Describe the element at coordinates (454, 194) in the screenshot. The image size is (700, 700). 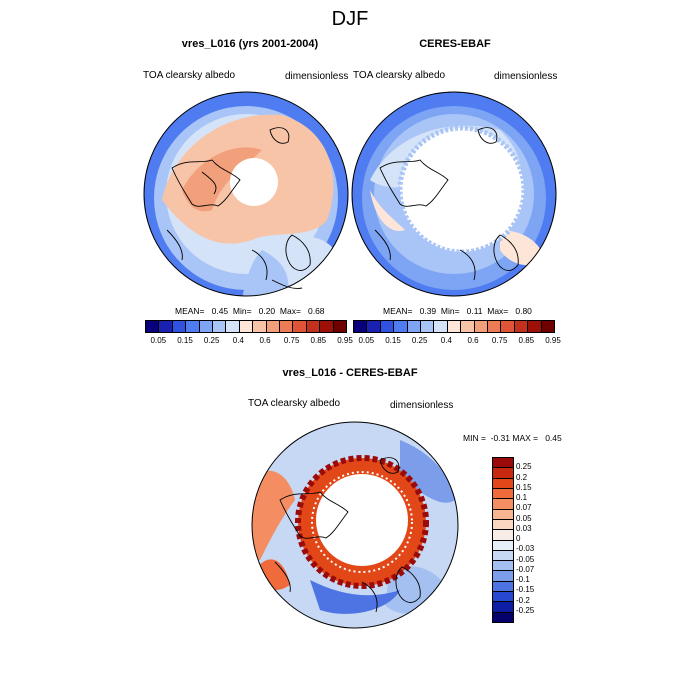
I see `obs-polar-map` at that location.